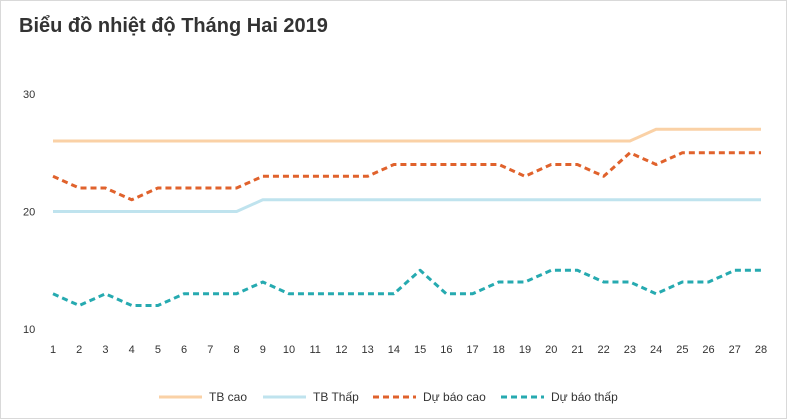 The height and width of the screenshot is (419, 787). Describe the element at coordinates (577, 350) in the screenshot. I see `x-tick-label: 21` at that location.